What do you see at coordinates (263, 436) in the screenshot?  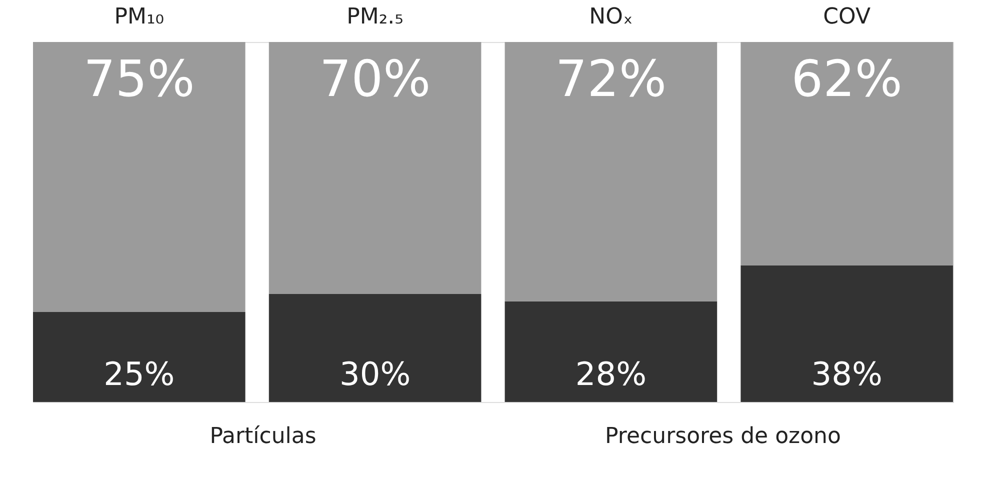 I see `text: Partículas` at bounding box center [263, 436].